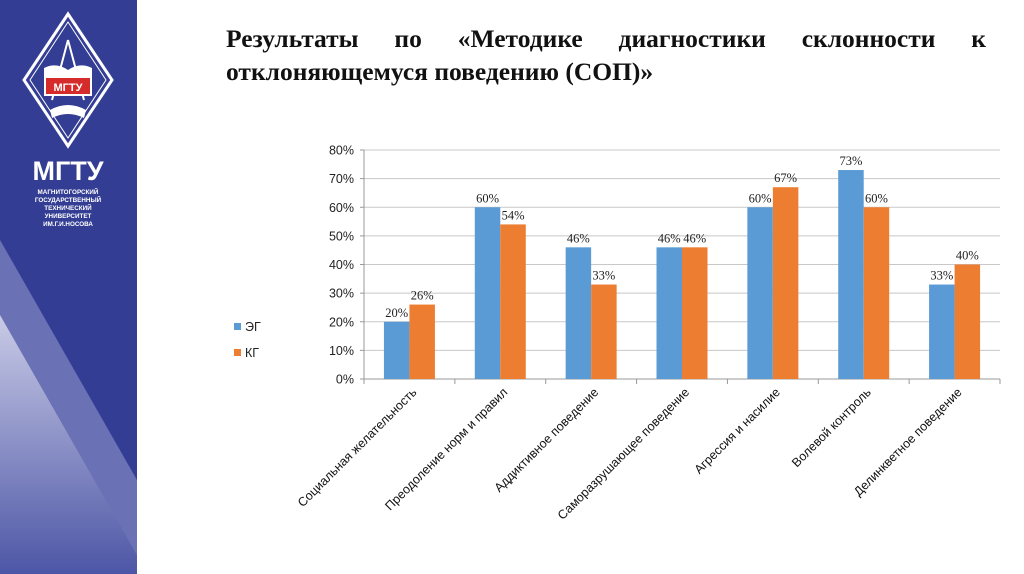  I want to click on data-label: 40%, so click(967, 256).